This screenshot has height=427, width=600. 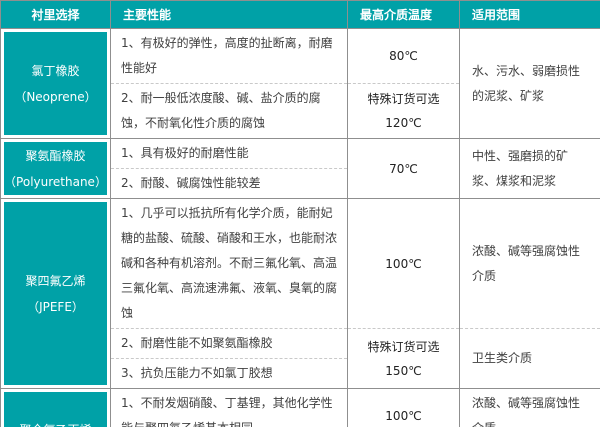 I want to click on material-name: 聚全氟乙丙烯, so click(x=55, y=422).